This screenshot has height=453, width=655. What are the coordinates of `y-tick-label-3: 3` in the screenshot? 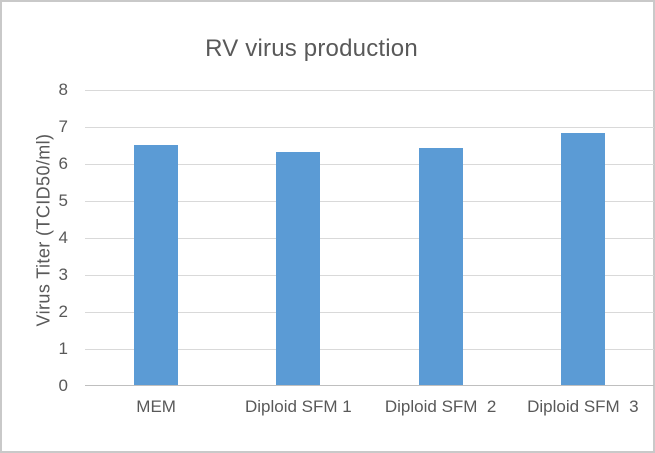 It's located at (63, 274).